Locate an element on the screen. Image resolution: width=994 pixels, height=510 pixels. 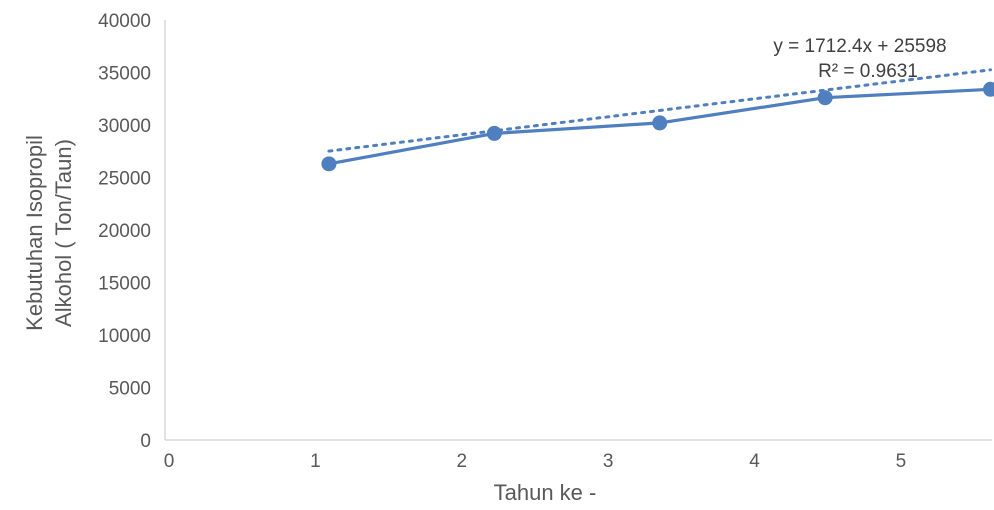
x-tick-labels: 0 1 2 3 4 5 is located at coordinates (535, 461).